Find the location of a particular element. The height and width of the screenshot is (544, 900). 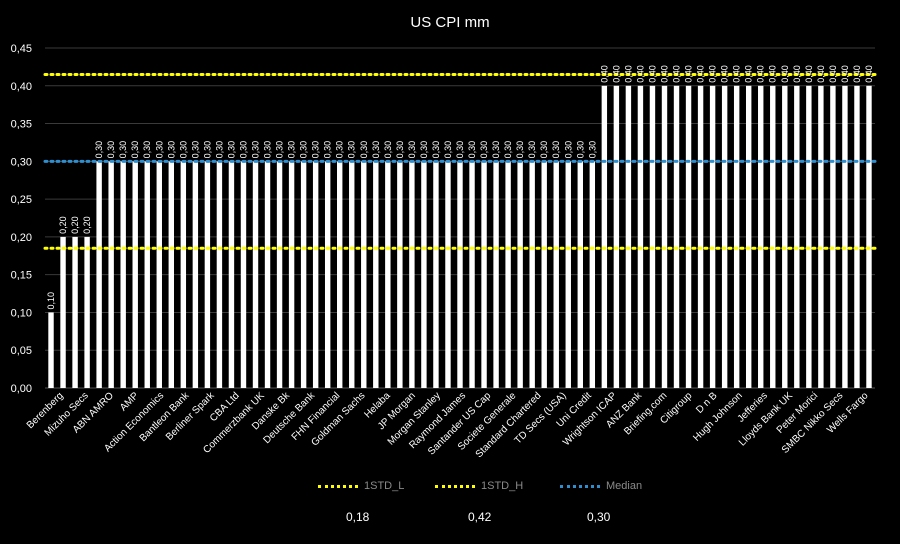

legend-label-median: Median is located at coordinates (624, 486).